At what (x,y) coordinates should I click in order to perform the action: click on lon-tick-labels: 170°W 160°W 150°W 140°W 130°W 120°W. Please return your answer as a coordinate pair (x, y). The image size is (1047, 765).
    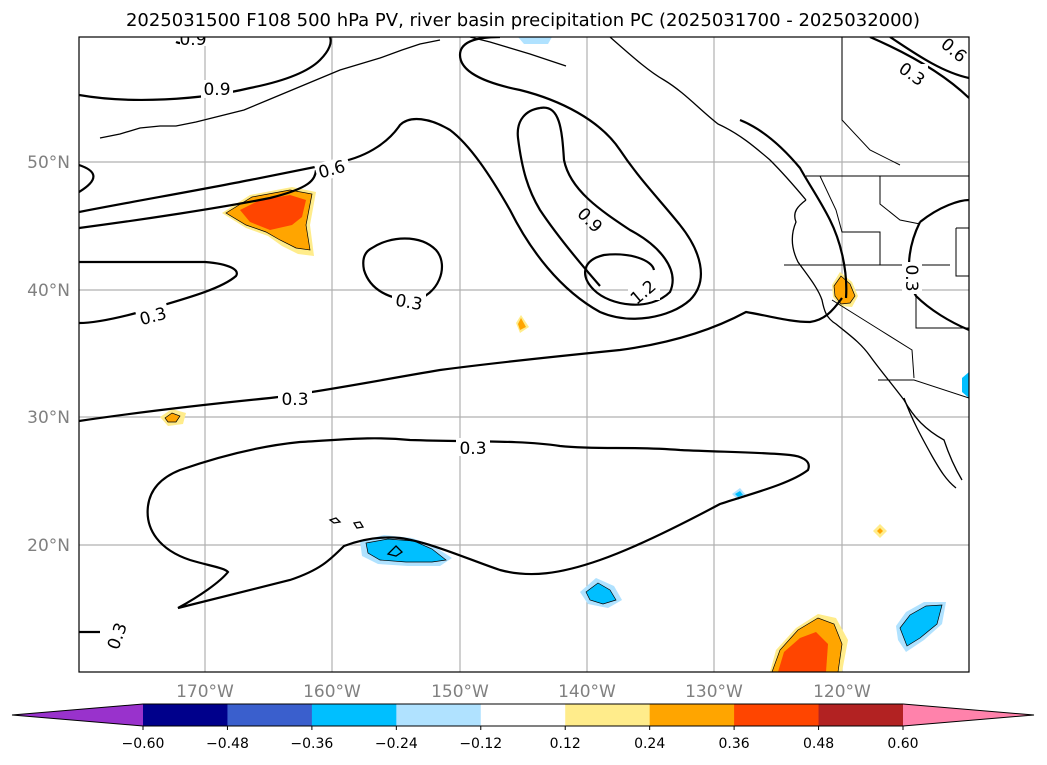
    Looking at the image, I should click on (523, 692).